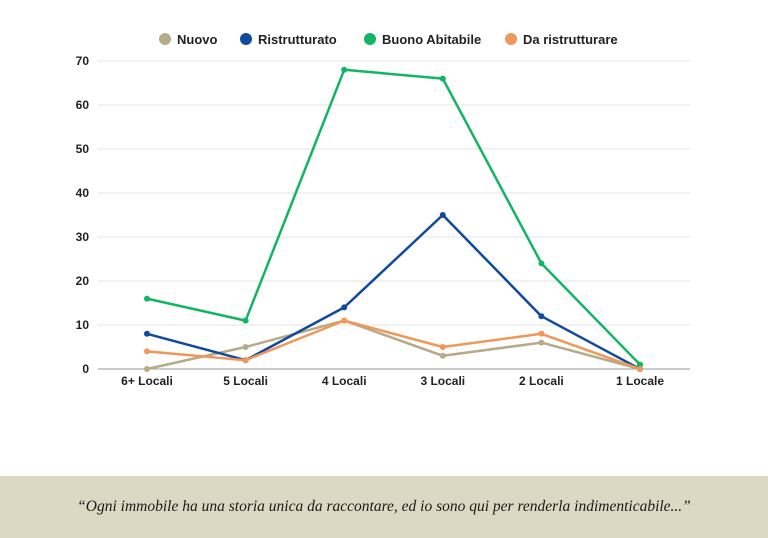  What do you see at coordinates (83, 215) in the screenshot?
I see `y-axis-ticks: 0 10 20 30 40 50 60 70` at bounding box center [83, 215].